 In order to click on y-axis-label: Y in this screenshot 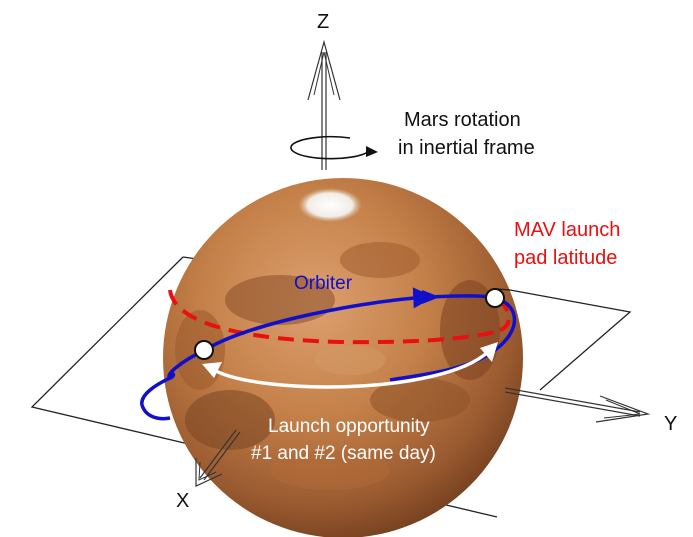, I will do `click(670, 424)`.